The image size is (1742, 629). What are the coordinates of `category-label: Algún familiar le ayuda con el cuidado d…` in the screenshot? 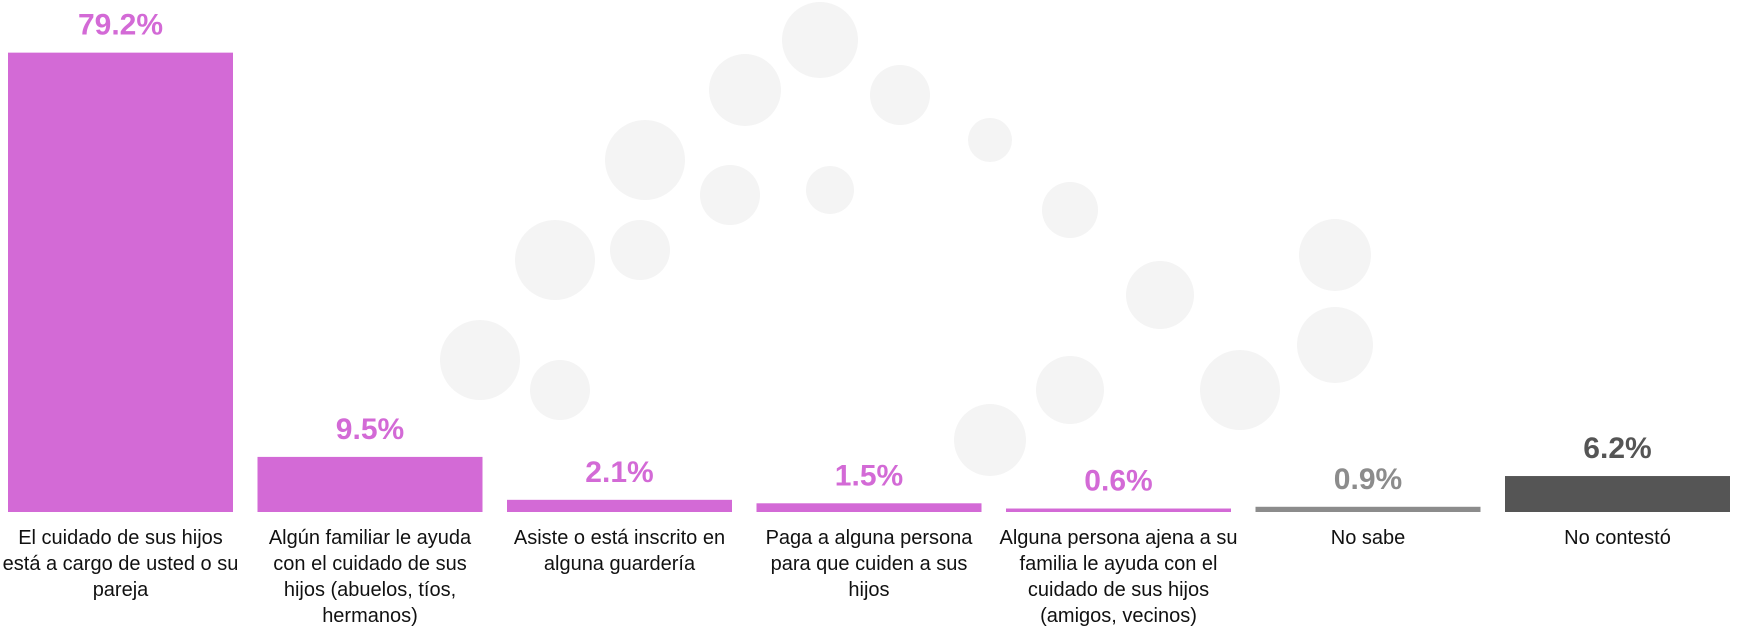 It's located at (370, 577).